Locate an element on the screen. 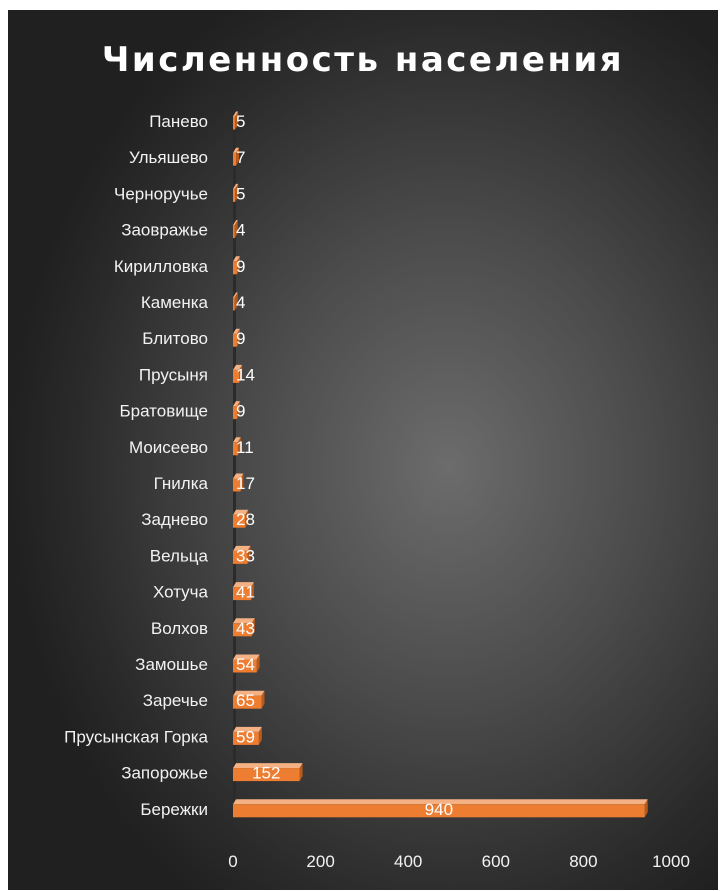  category-label: Волхов is located at coordinates (179, 628).